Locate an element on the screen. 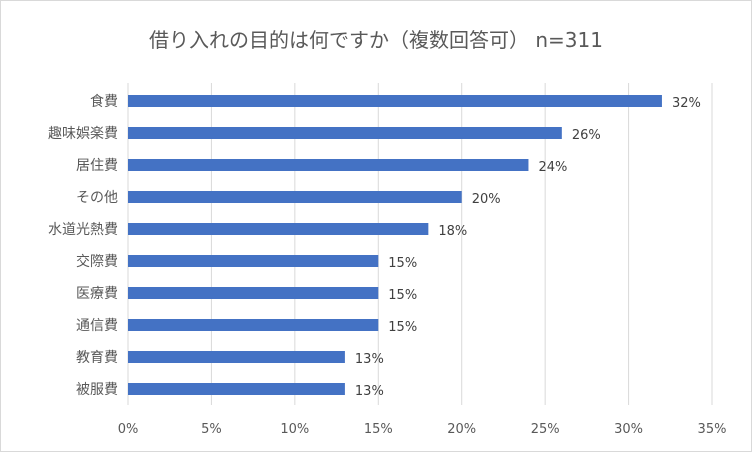 This screenshot has height=452, width=752. data-label: 24% is located at coordinates (552, 167).